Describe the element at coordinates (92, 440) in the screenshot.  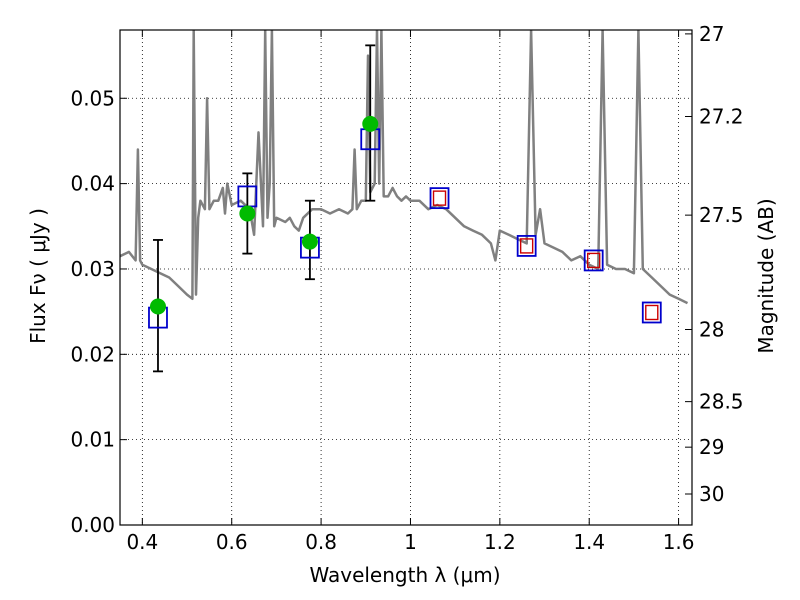
I see `y-tick-label: 0.01` at that location.